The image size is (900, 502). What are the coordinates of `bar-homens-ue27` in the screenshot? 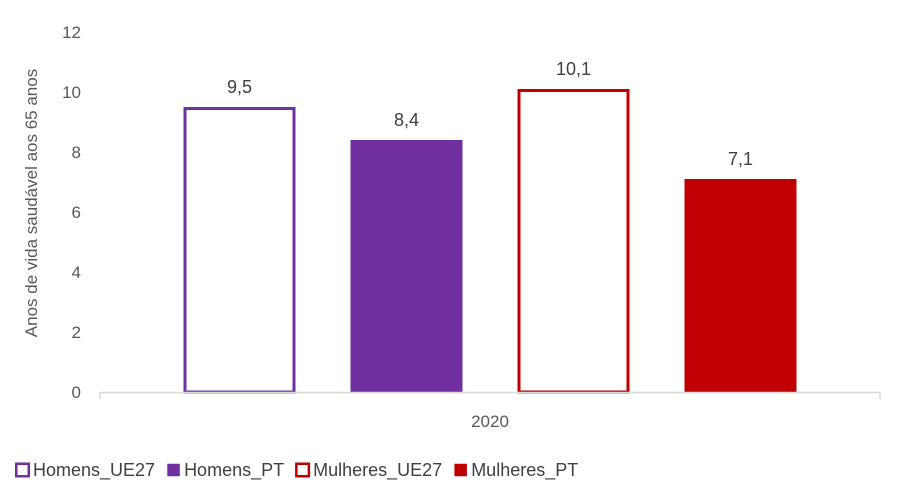 It's located at (239, 250).